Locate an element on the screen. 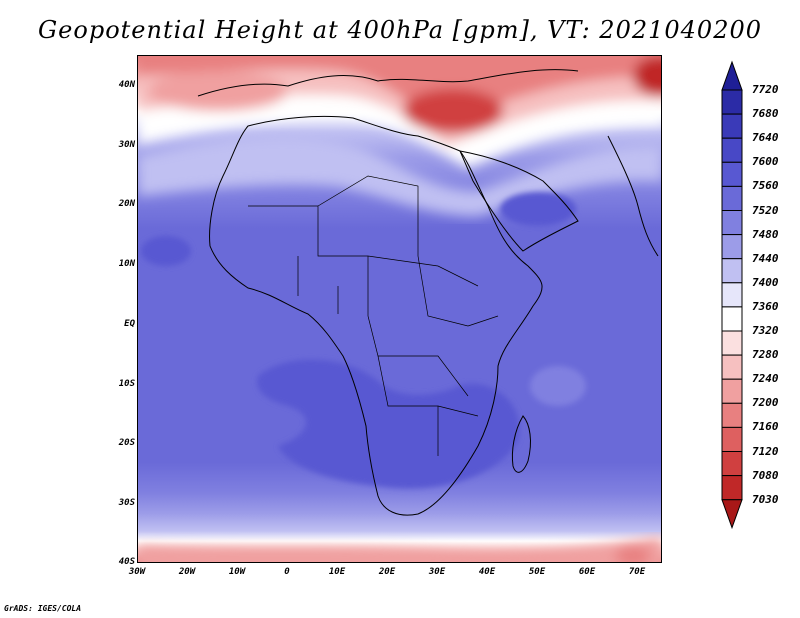 The image size is (800, 618). lon-label-30w: 30W is located at coordinates (137, 572).